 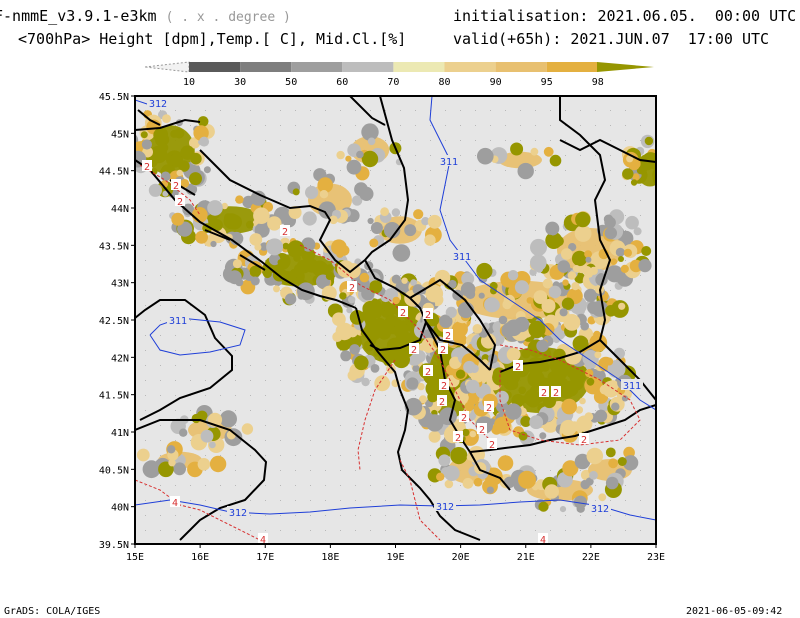 I want to click on legend-tick-label: 50, so click(x=291, y=82).